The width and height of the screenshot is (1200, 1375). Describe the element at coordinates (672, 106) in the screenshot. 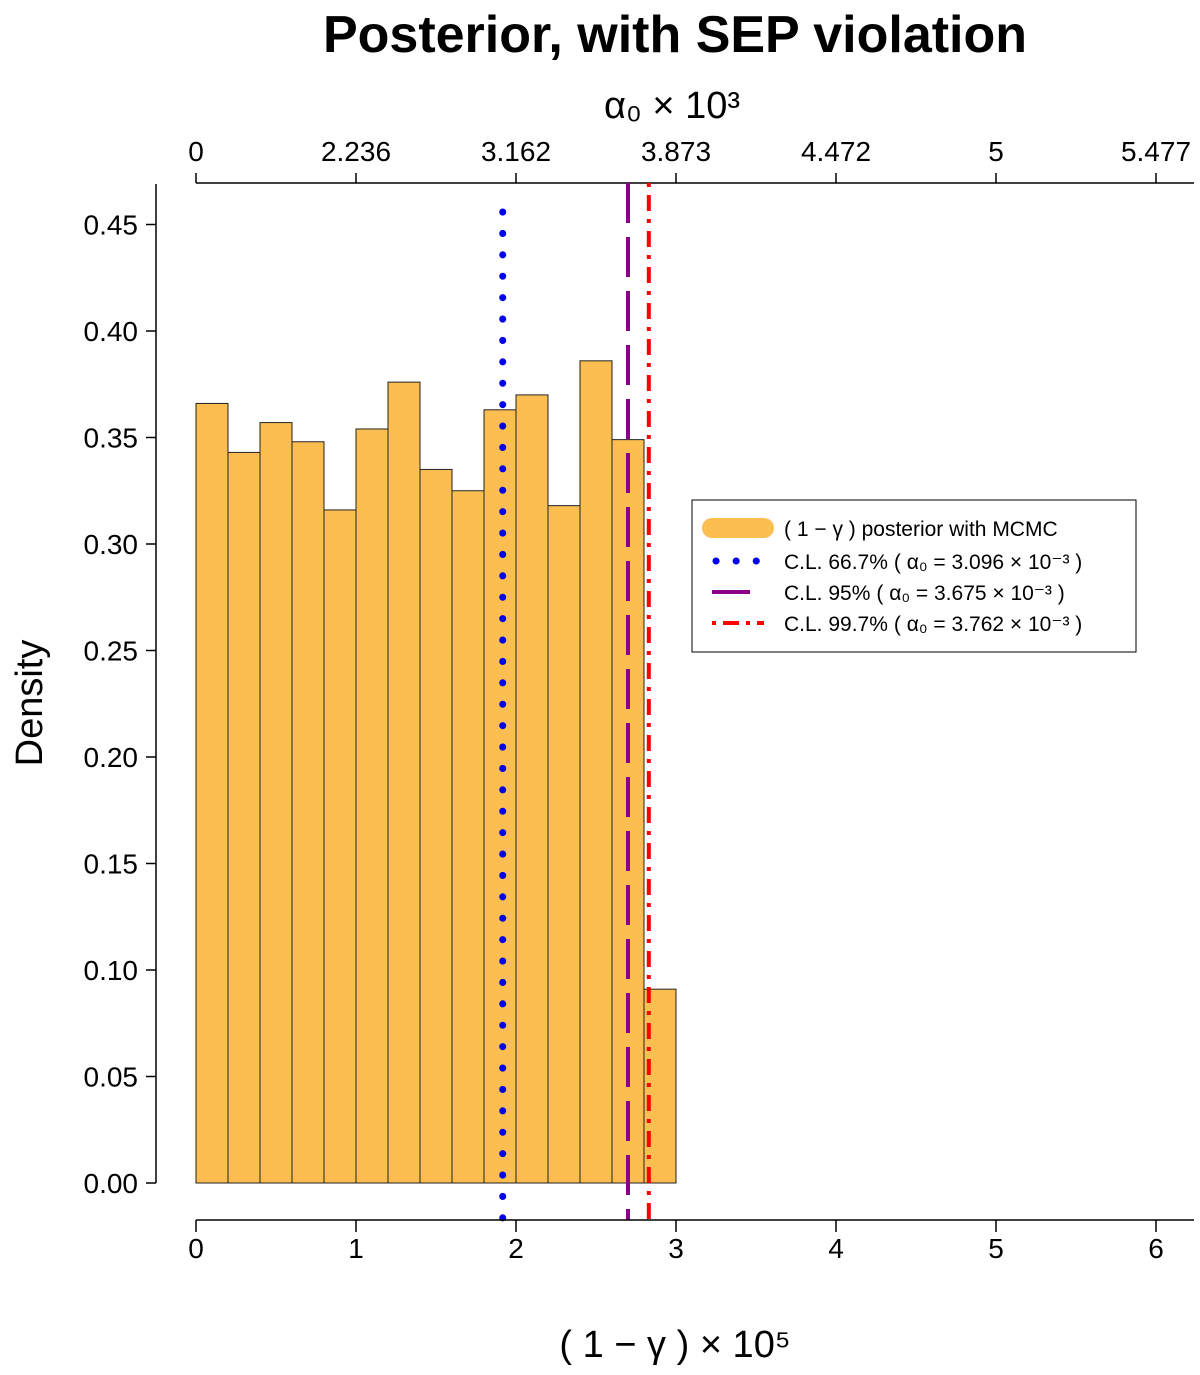

I see `top-axis-label: α₀ × 10³` at that location.